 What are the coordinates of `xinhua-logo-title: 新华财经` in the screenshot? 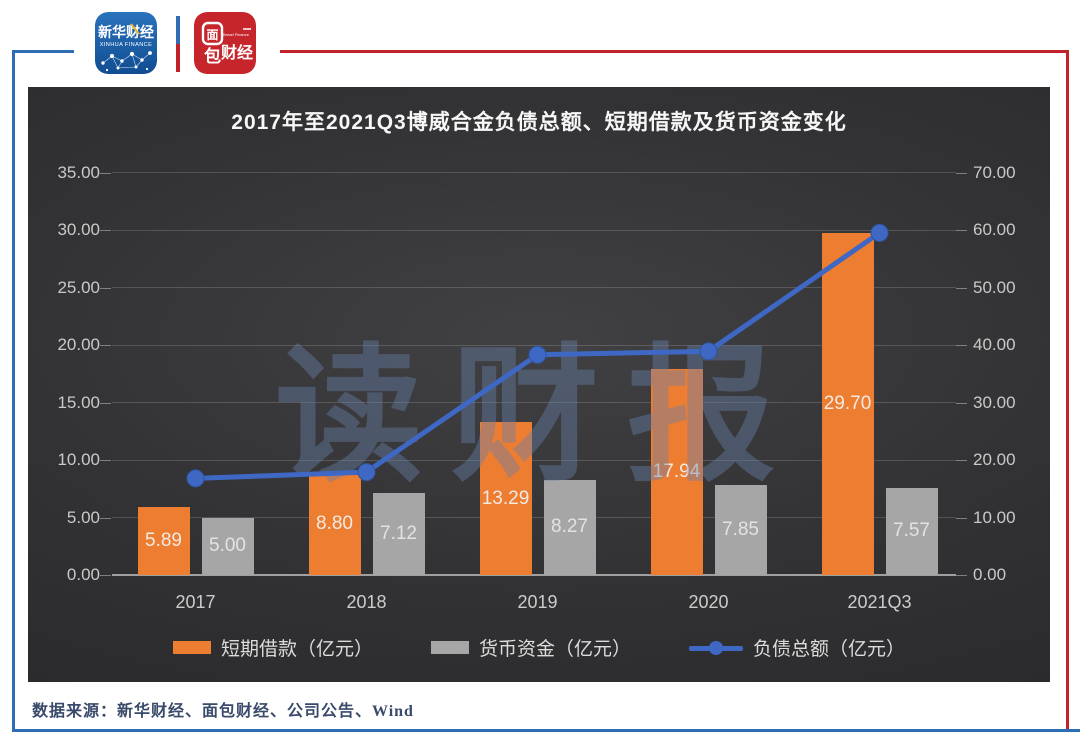 It's located at (126, 32).